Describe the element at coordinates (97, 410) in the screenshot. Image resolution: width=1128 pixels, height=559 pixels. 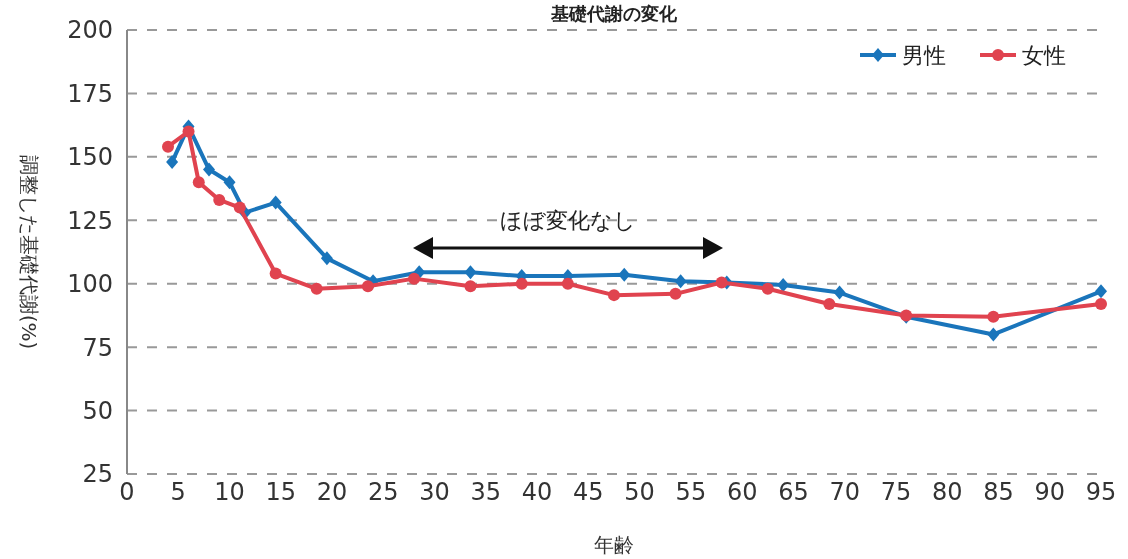
I see `y-tick-label: 50` at that location.